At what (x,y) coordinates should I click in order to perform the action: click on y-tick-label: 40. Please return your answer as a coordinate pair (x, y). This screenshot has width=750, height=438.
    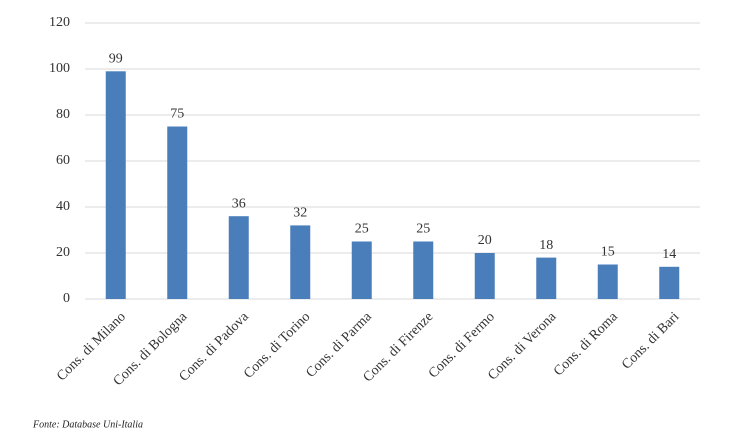
    Looking at the image, I should click on (63, 206).